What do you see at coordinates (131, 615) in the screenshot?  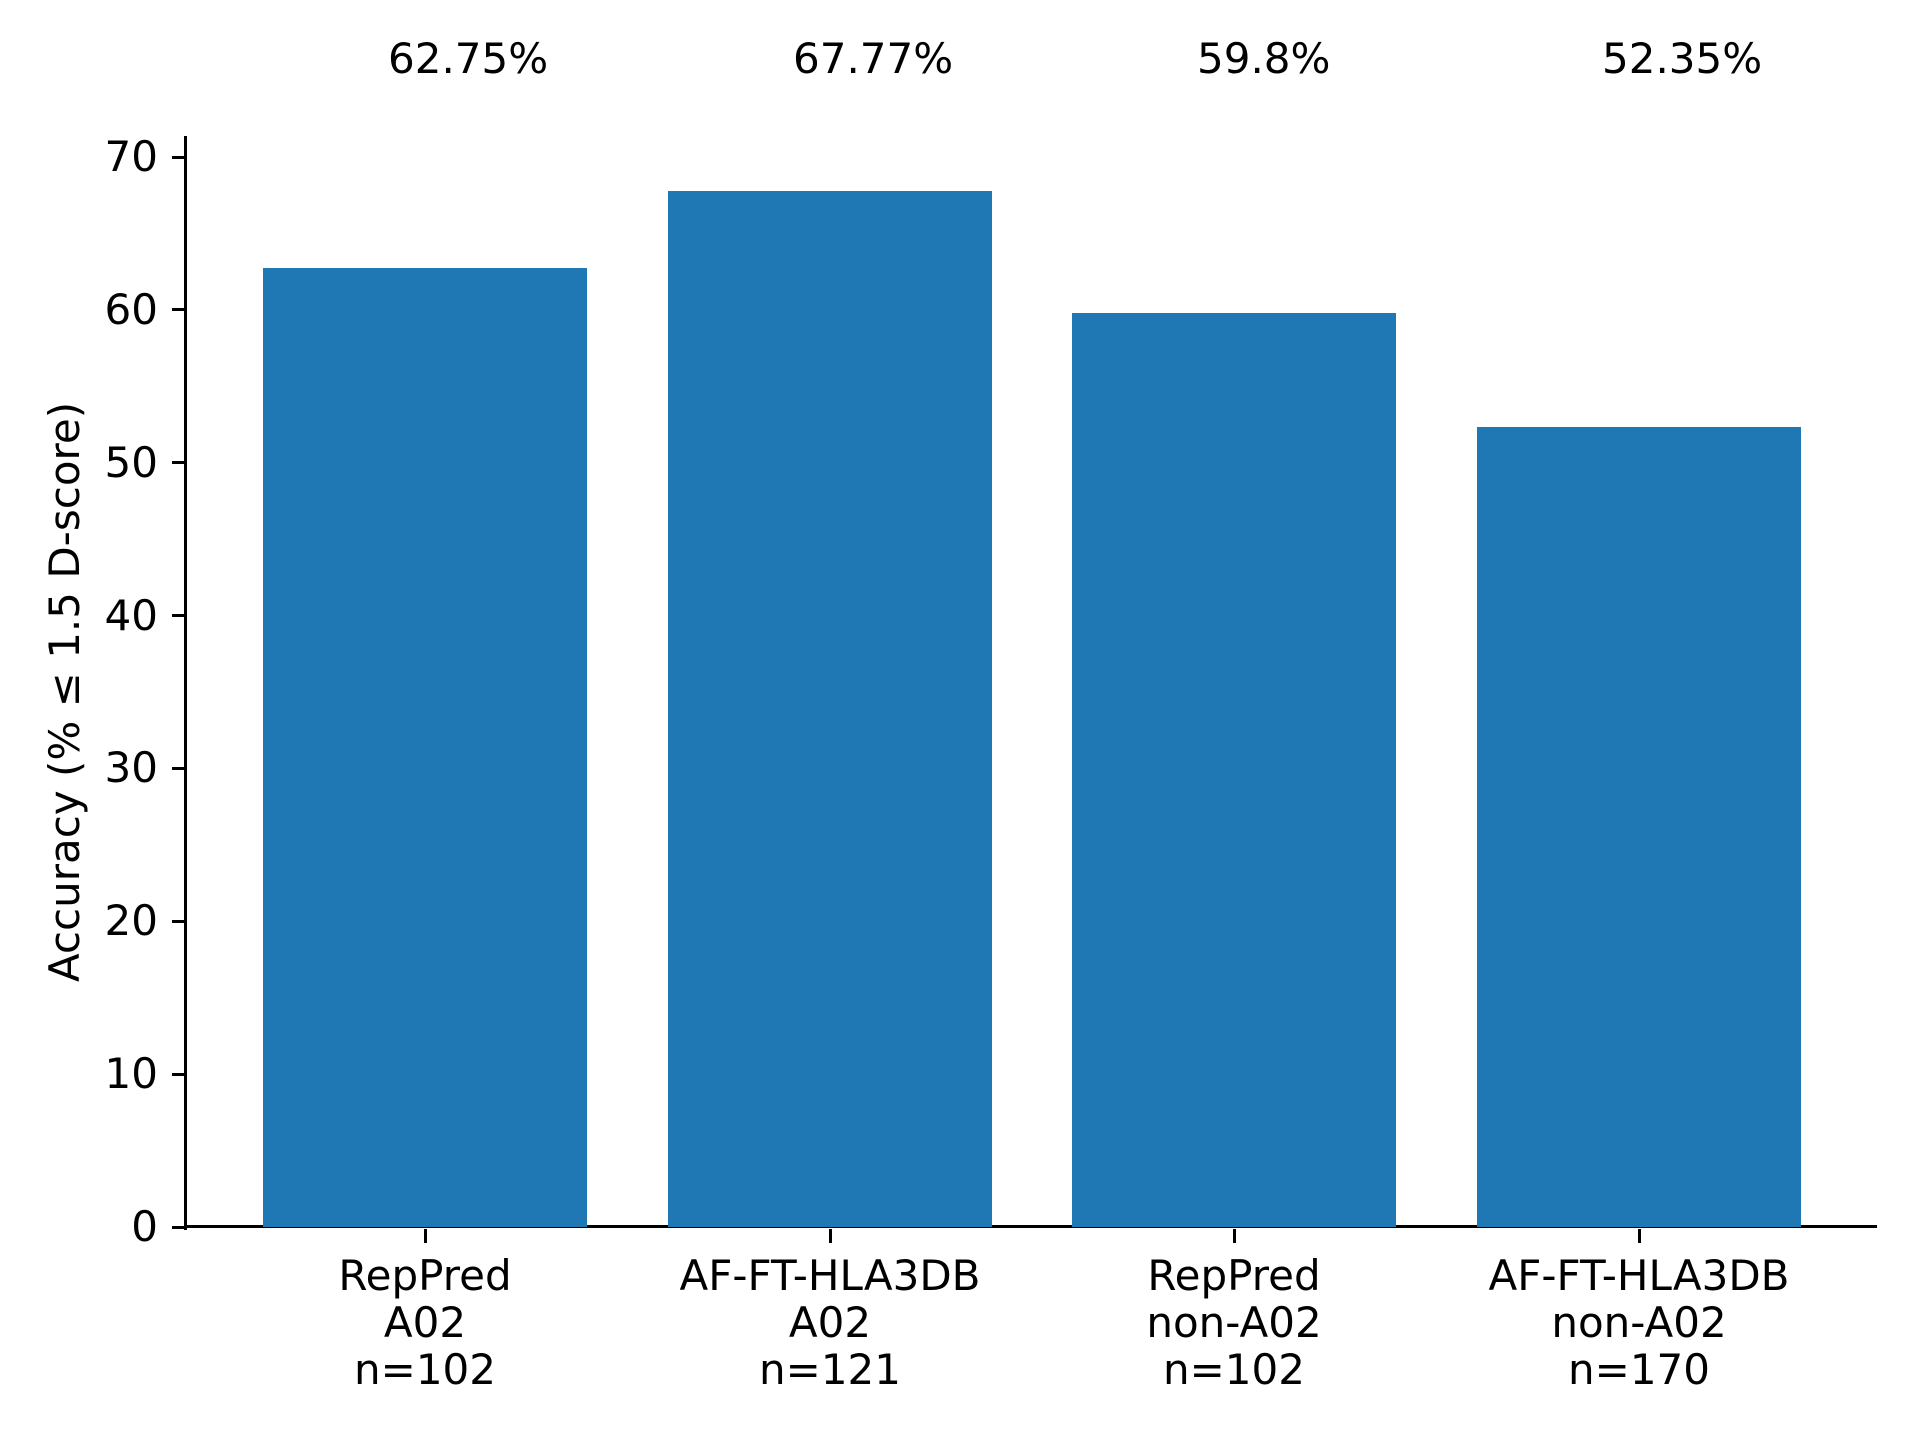 I see `y-tick-label: 40` at bounding box center [131, 615].